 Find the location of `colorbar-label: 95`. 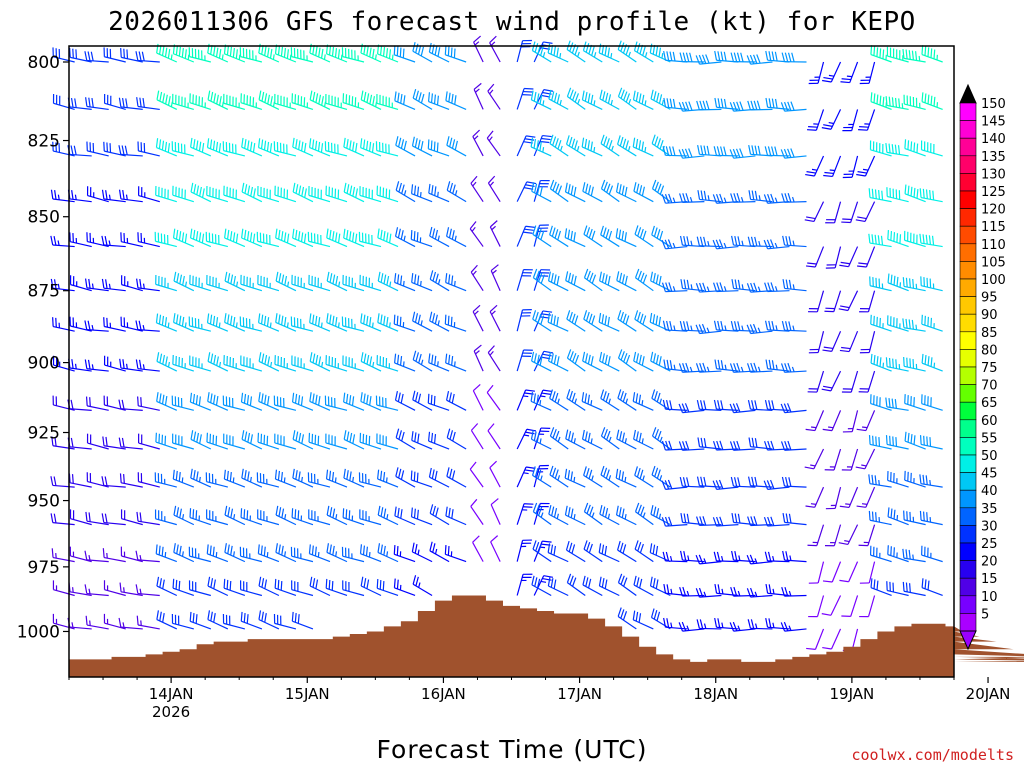

colorbar-label: 95 is located at coordinates (989, 298).